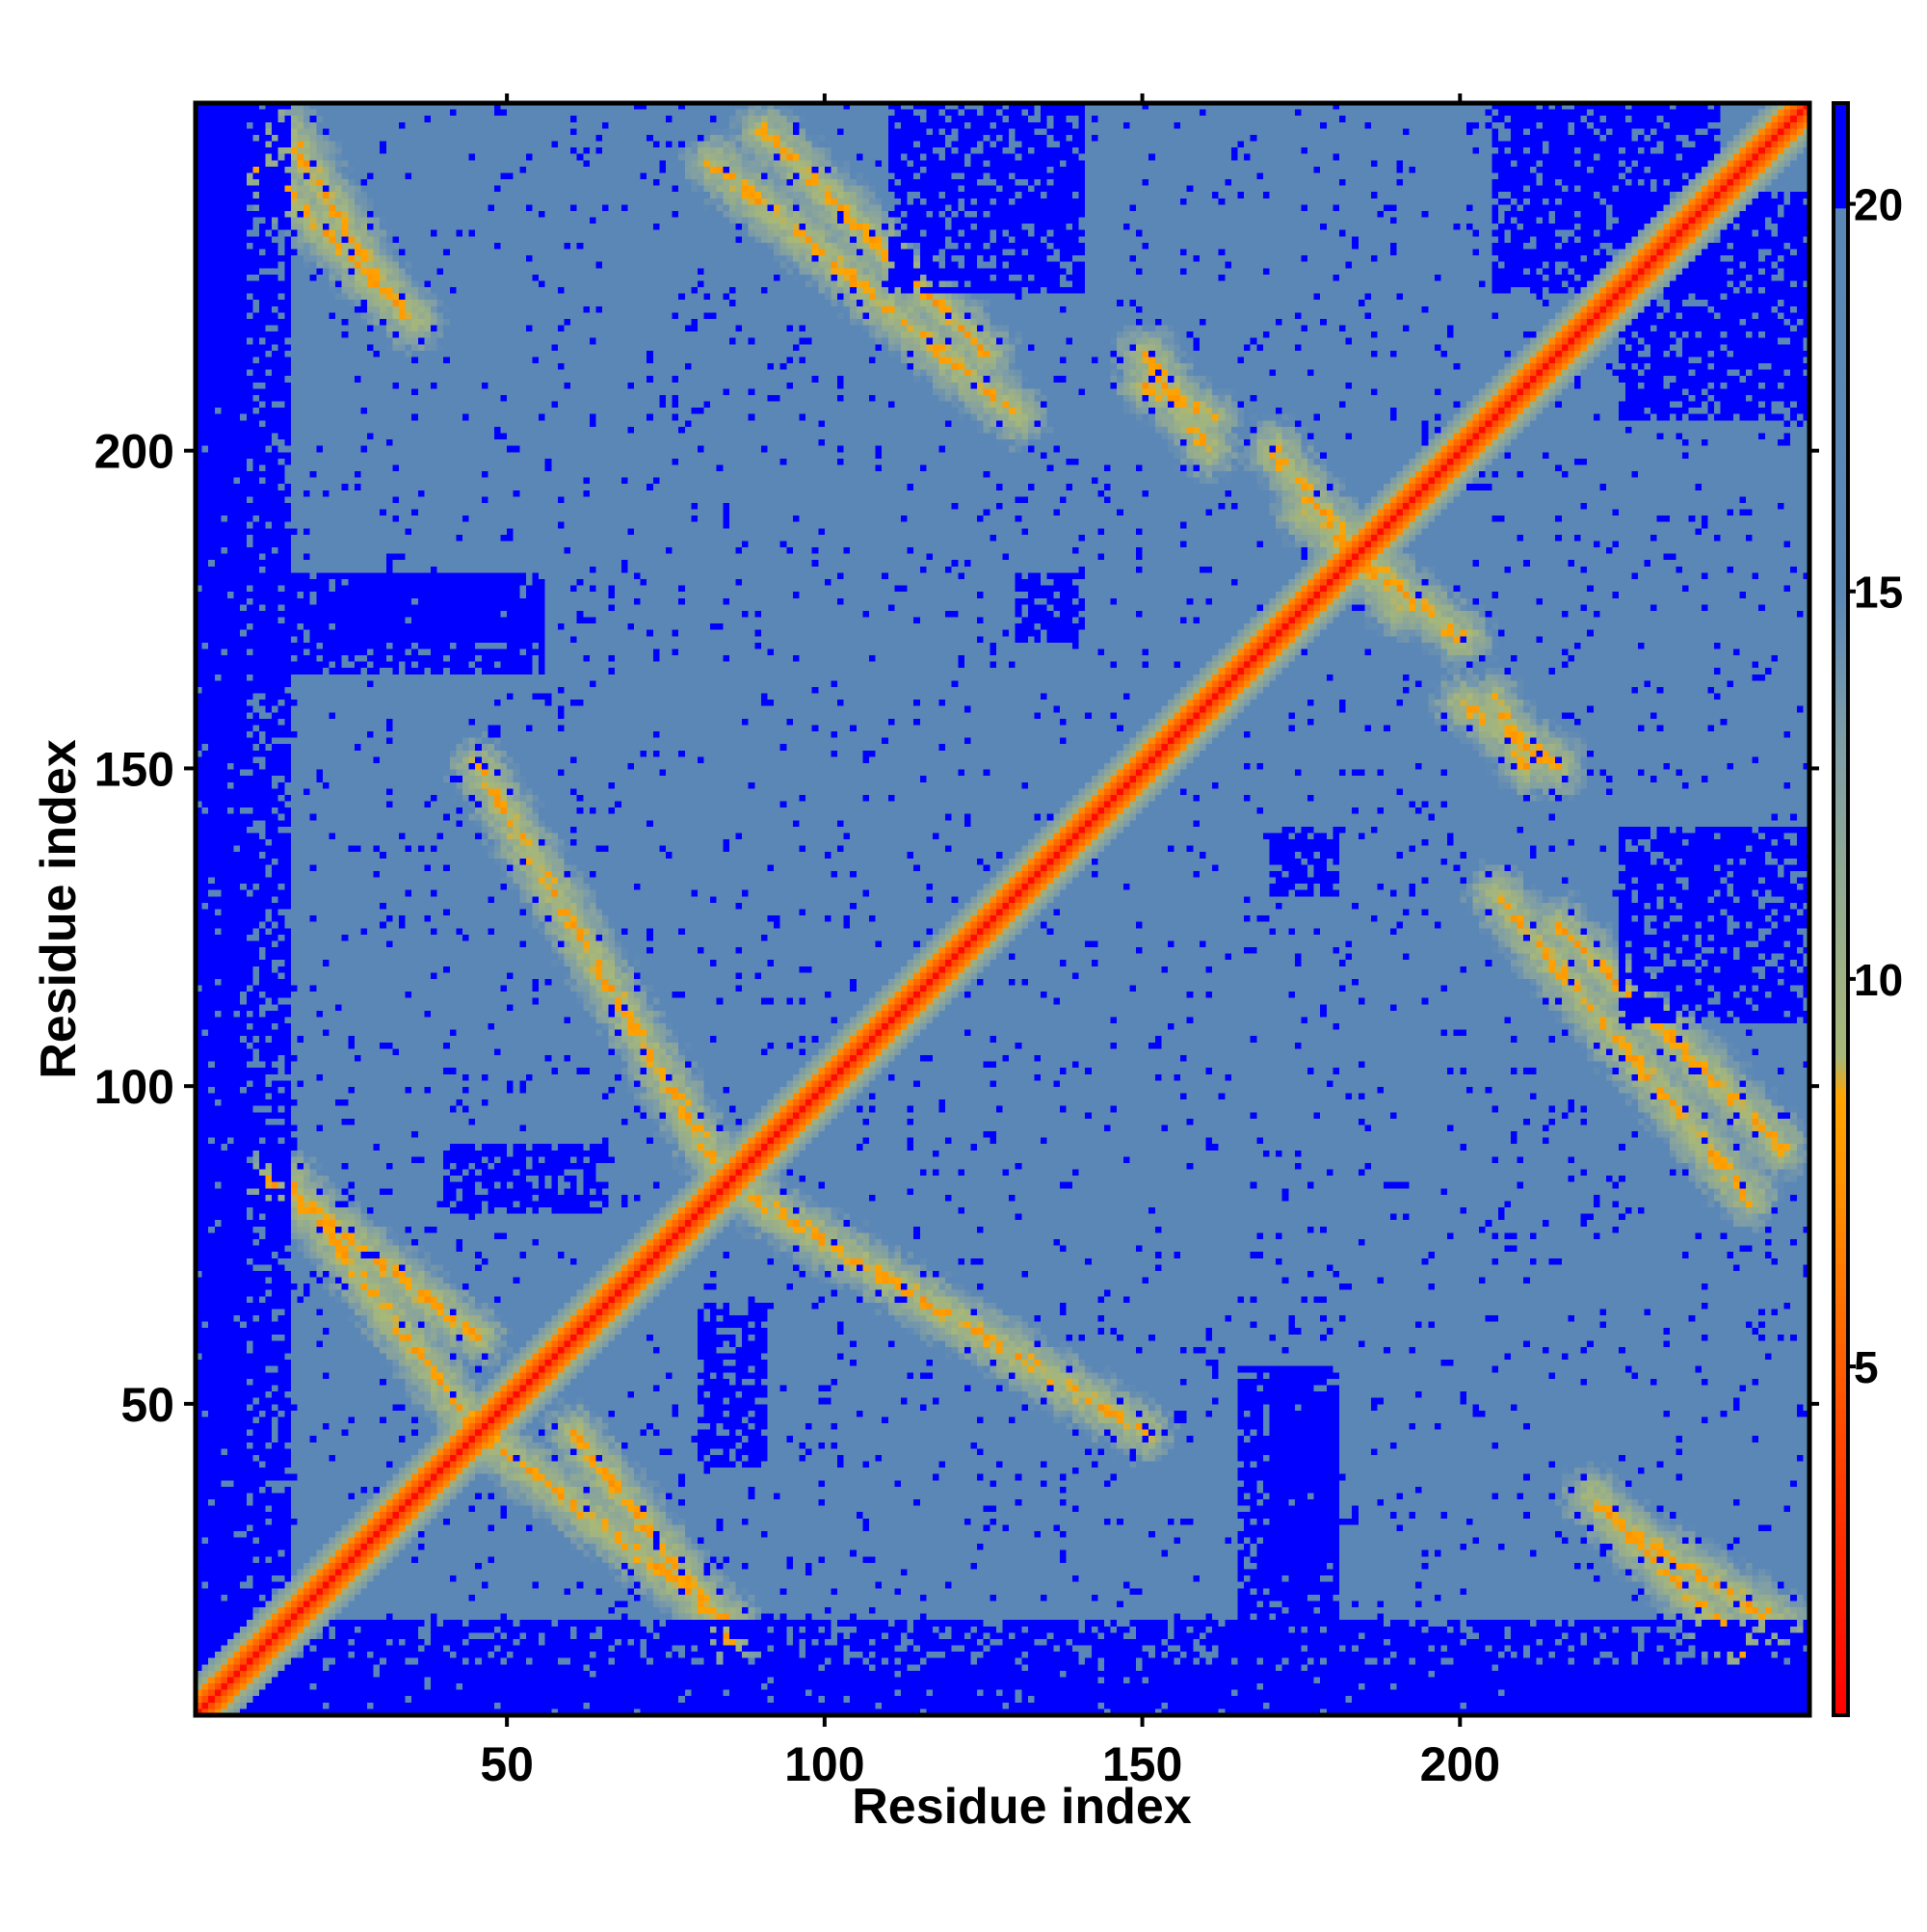  I want to click on colorbar-frame, so click(1841, 909).